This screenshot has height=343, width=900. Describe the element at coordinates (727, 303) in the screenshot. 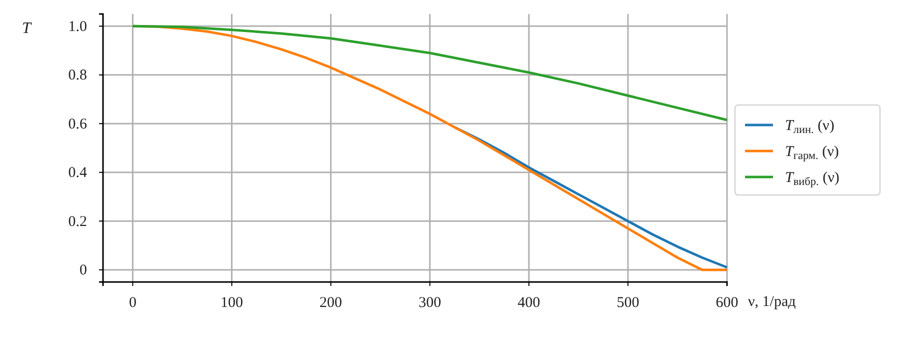

I see `x-tick-label: 600` at that location.